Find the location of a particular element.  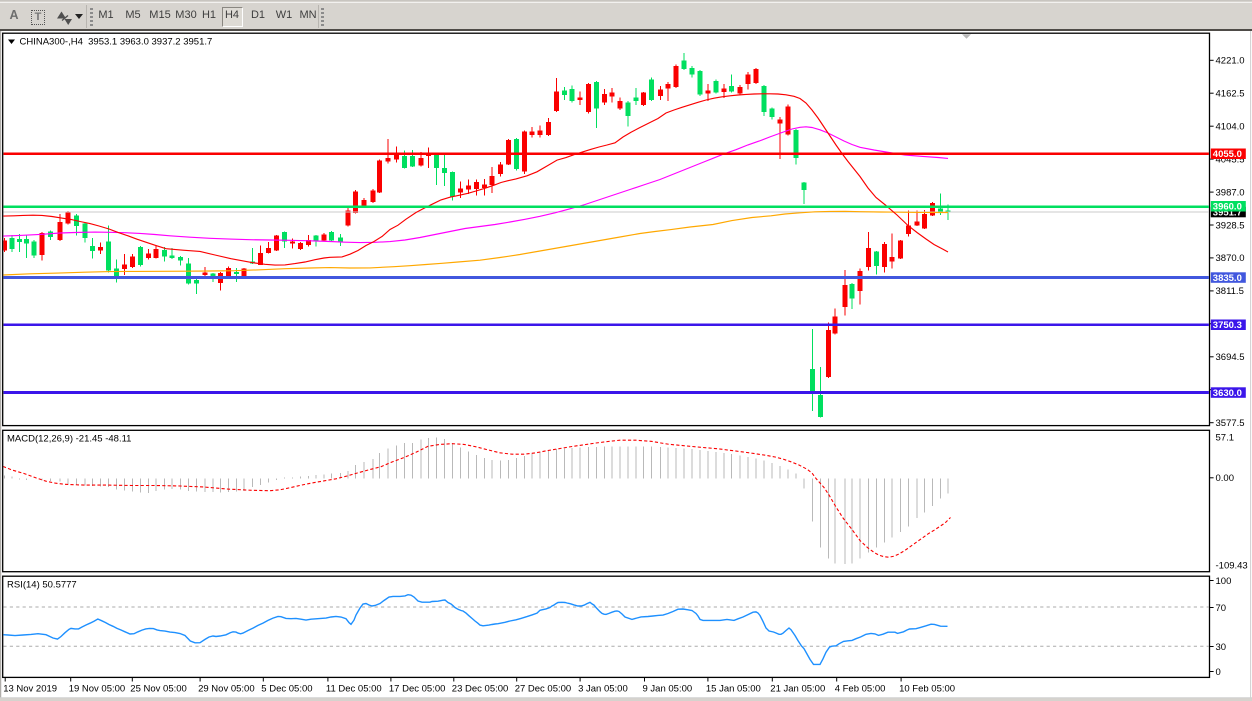

svg-text: 3951.7 is located at coordinates (1227, 213).